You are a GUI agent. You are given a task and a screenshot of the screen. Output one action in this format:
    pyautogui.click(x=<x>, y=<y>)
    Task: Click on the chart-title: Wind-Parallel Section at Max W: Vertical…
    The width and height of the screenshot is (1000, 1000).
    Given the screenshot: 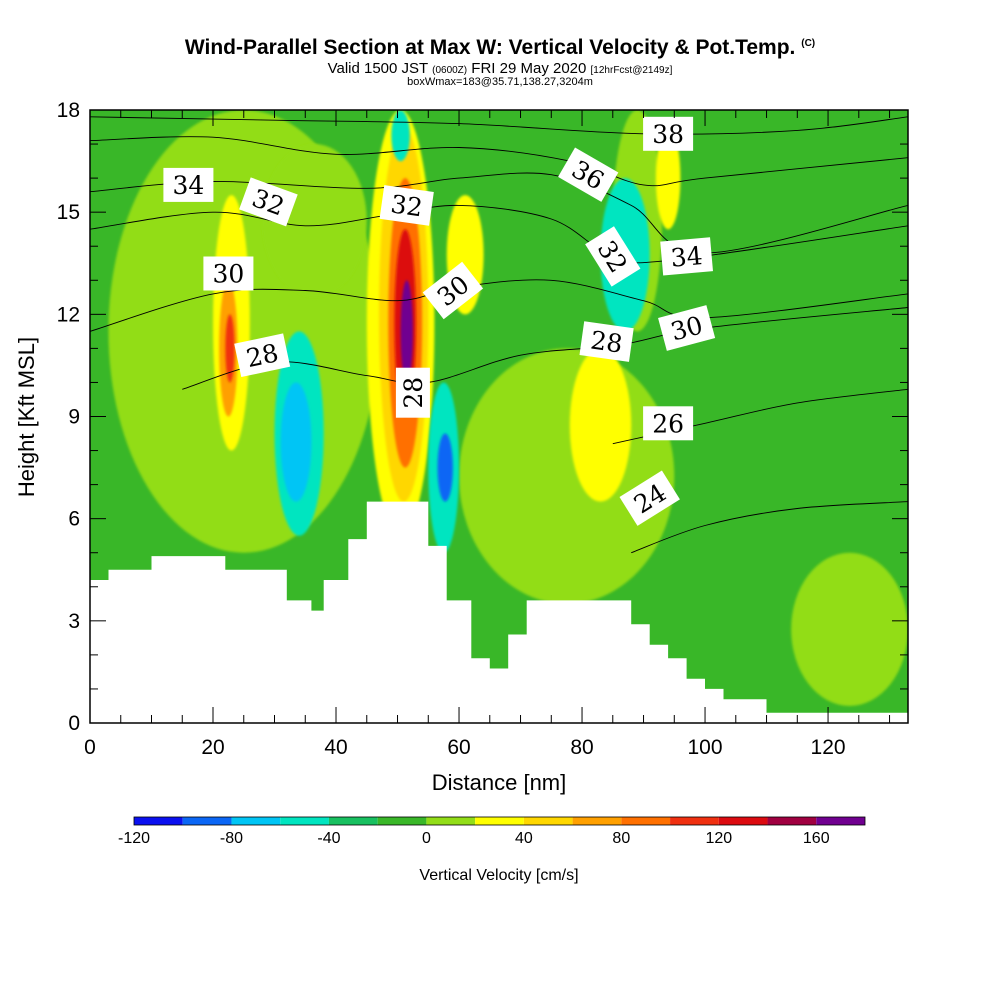 What is the action you would take?
    pyautogui.click(x=500, y=48)
    